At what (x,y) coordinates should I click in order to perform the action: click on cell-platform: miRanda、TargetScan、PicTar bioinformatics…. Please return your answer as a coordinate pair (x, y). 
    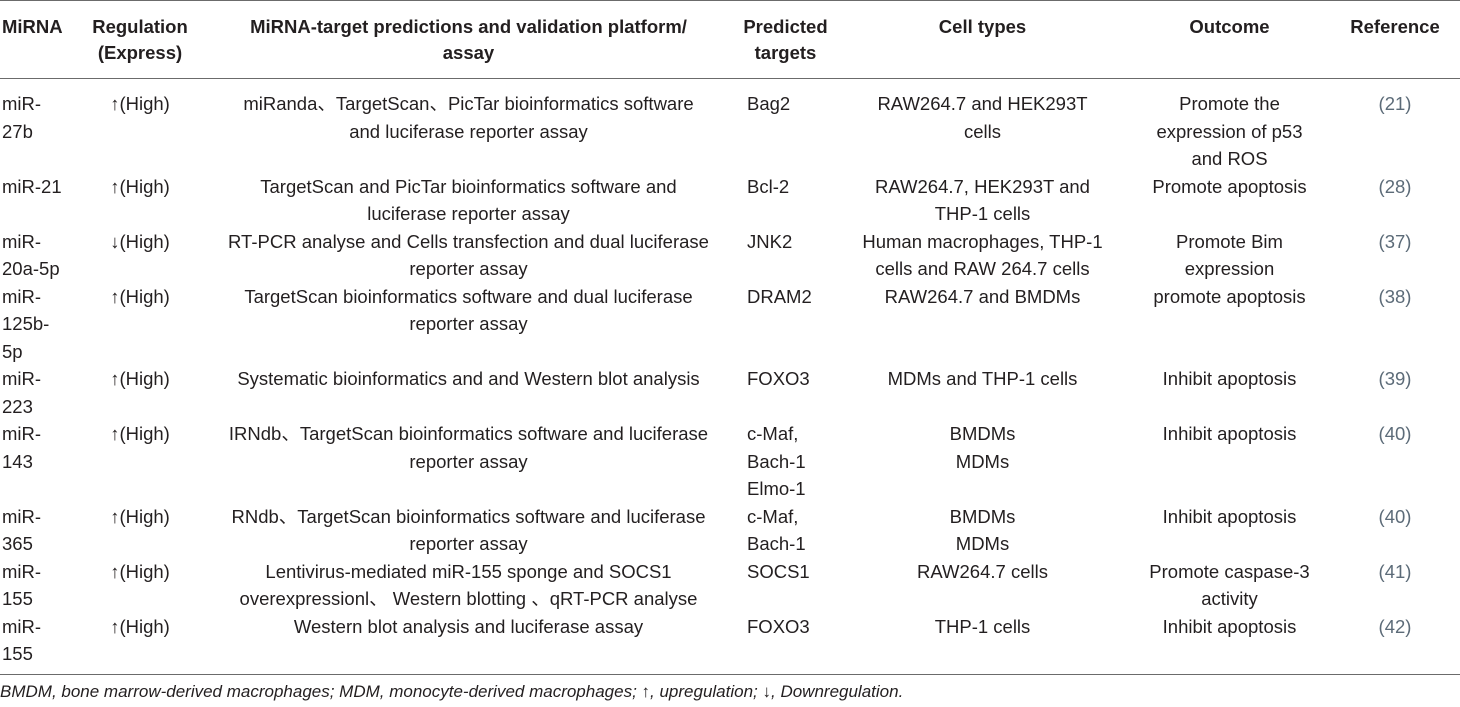
    Looking at the image, I should click on (468, 126).